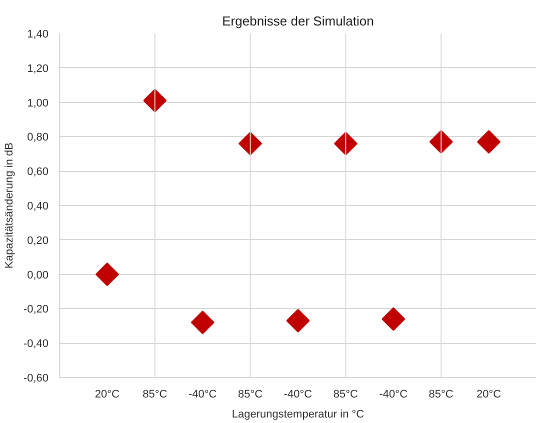 Image resolution: width=536 pixels, height=423 pixels. Describe the element at coordinates (9, 205) in the screenshot. I see `y-axis-title: Kapazitätsänderung in dB` at that location.